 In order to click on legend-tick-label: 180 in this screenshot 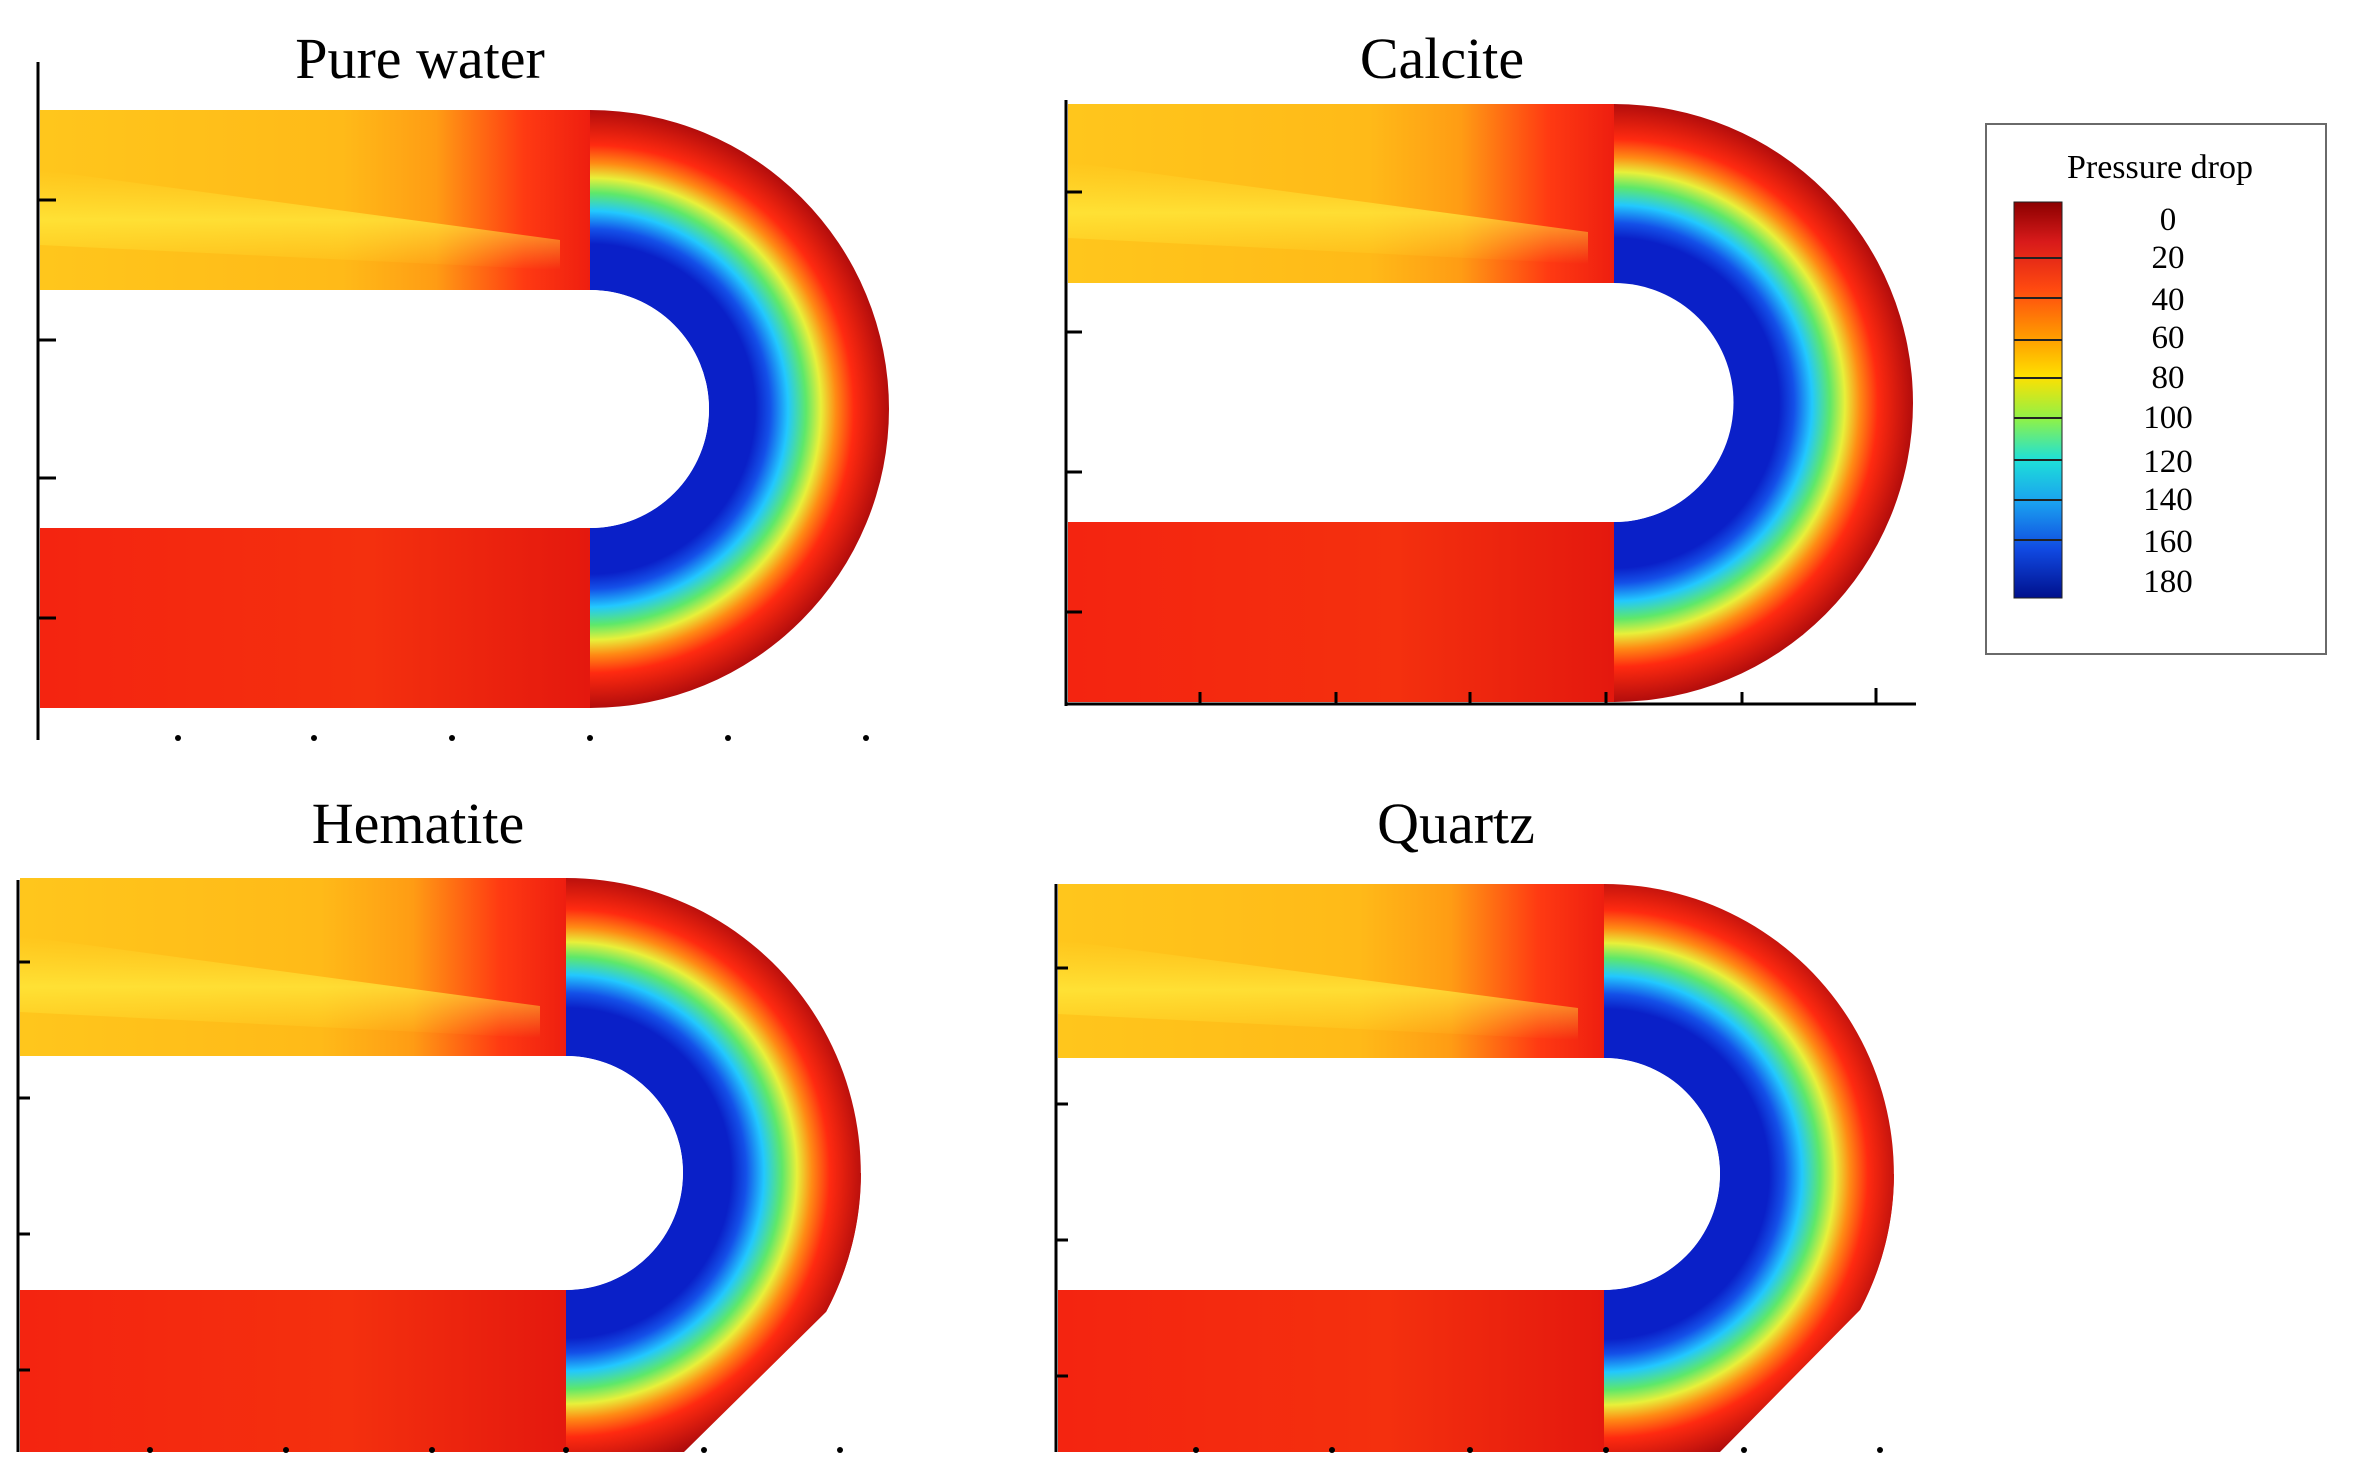, I will do `click(2168, 582)`.